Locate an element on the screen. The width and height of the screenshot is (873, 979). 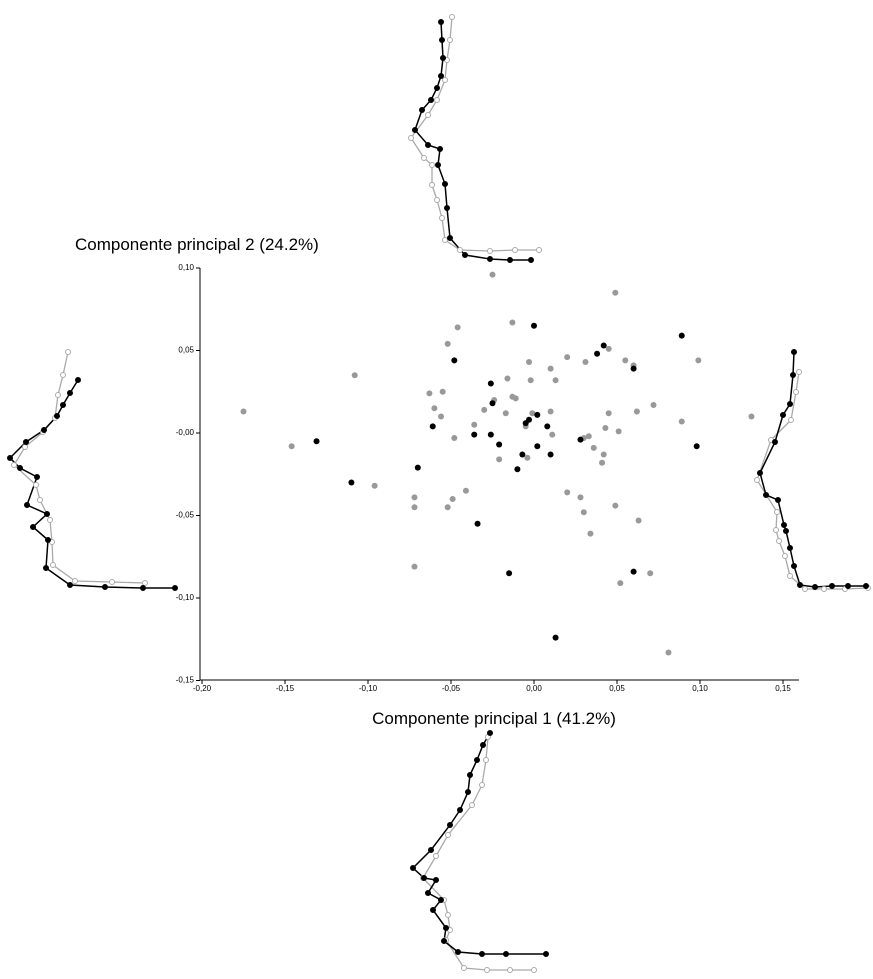
y-tick-label: -0,00 is located at coordinates (185, 432).